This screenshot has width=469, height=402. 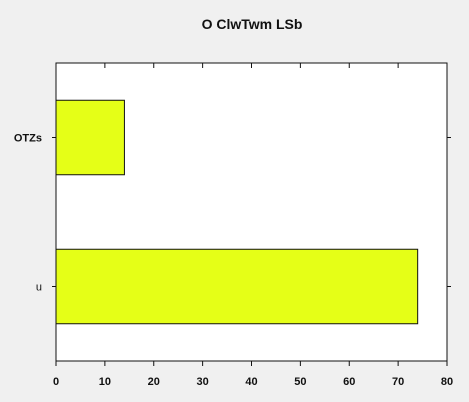 I want to click on x-axis-labels: 0 10 20 30 40 50 60 70 80, so click(x=253, y=382).